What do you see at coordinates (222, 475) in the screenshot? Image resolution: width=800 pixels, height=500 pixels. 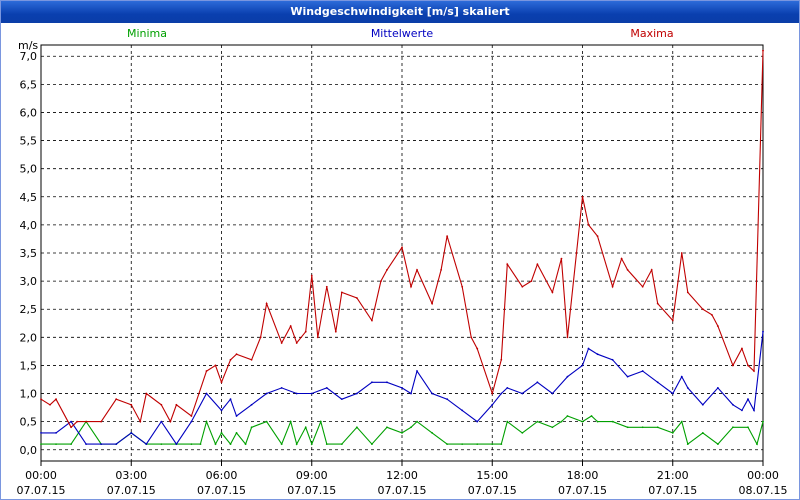 I see `x-tick-time: 06:00` at bounding box center [222, 475].